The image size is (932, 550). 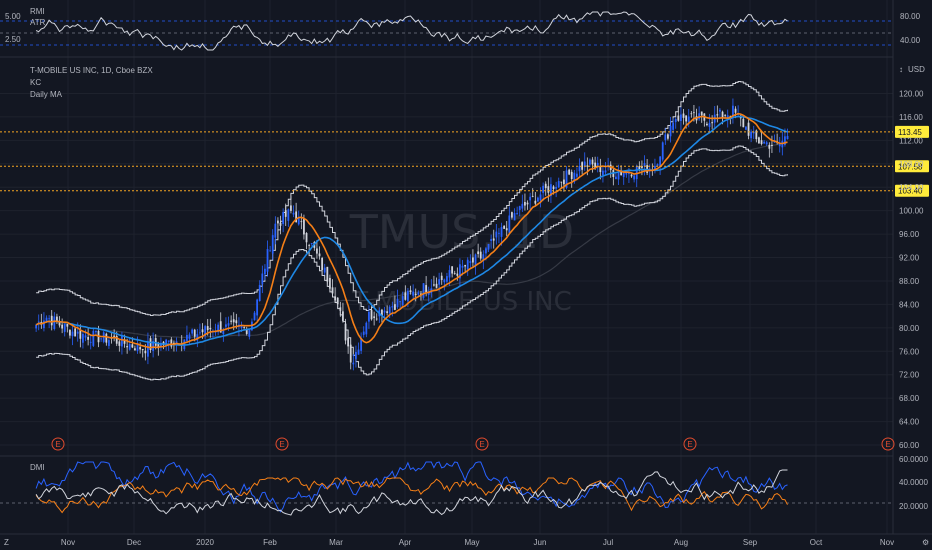 I want to click on rmi-atr-pane: RMI ATR 5.00 2.50 80.00 40.00, so click(x=460, y=29).